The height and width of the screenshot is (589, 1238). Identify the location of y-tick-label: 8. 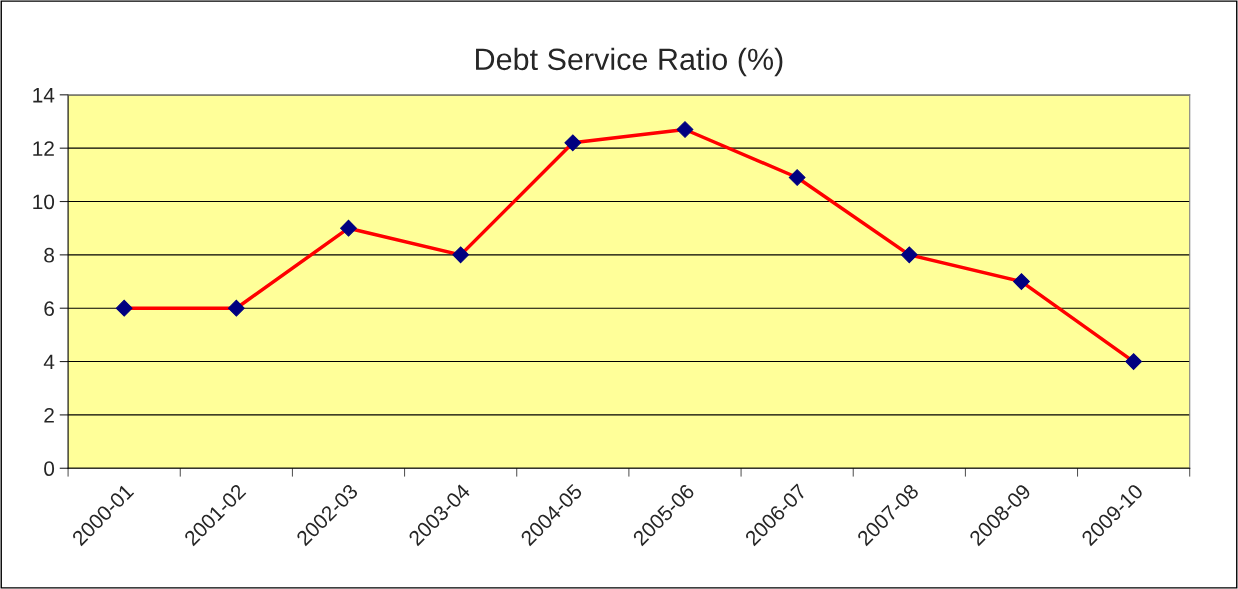
(49, 255).